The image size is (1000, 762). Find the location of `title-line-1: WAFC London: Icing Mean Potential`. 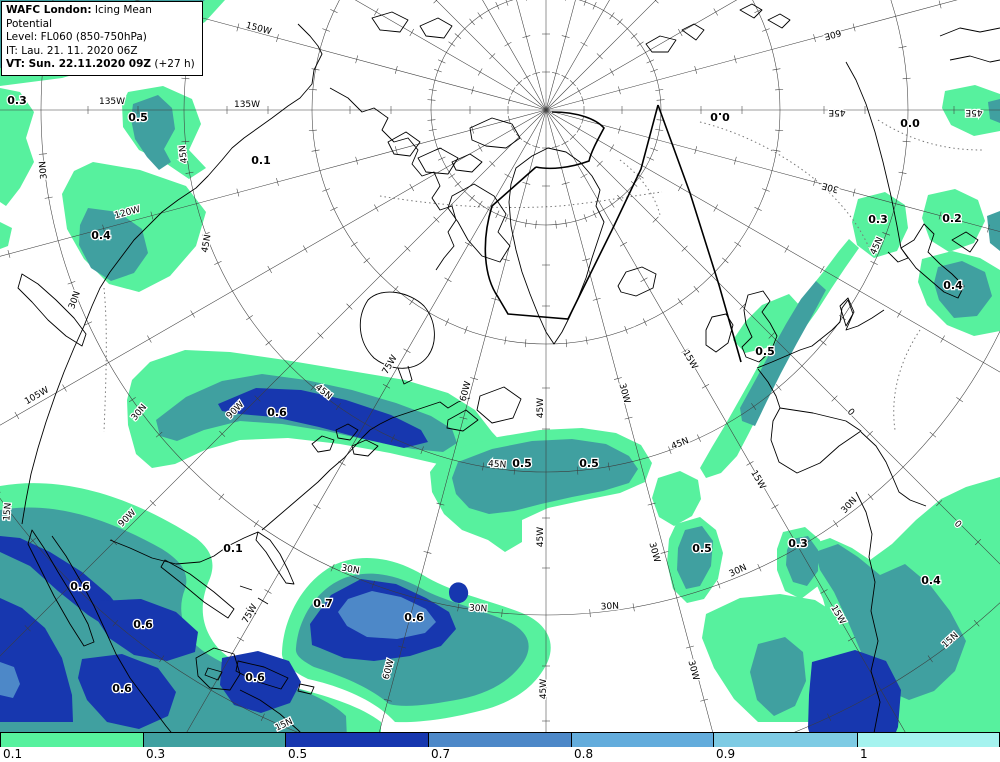

title-line-1: WAFC London: Icing Mean Potential is located at coordinates (102, 17).